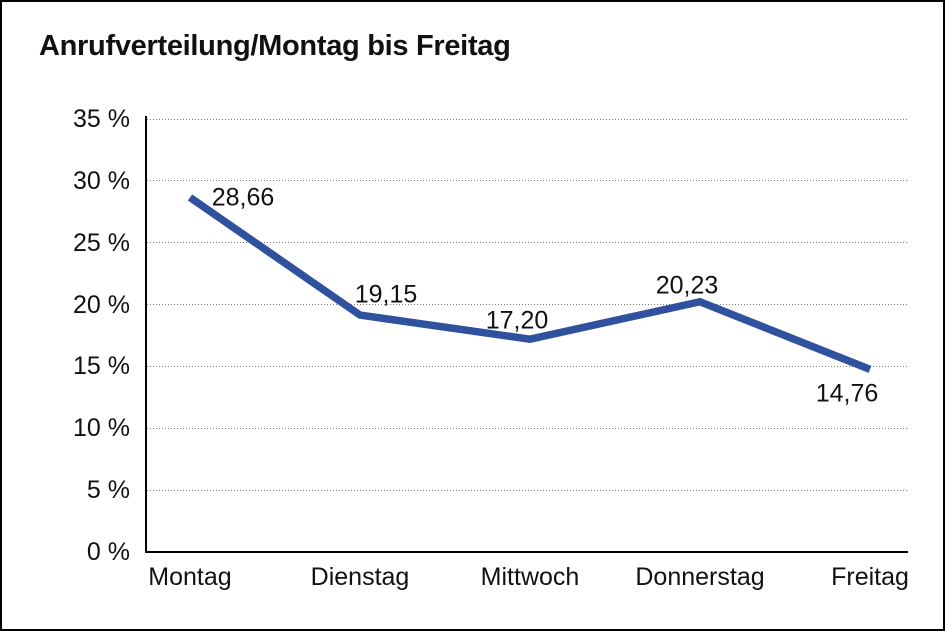 This screenshot has height=631, width=945. What do you see at coordinates (687, 285) in the screenshot?
I see `data-point-label: 20,23` at bounding box center [687, 285].